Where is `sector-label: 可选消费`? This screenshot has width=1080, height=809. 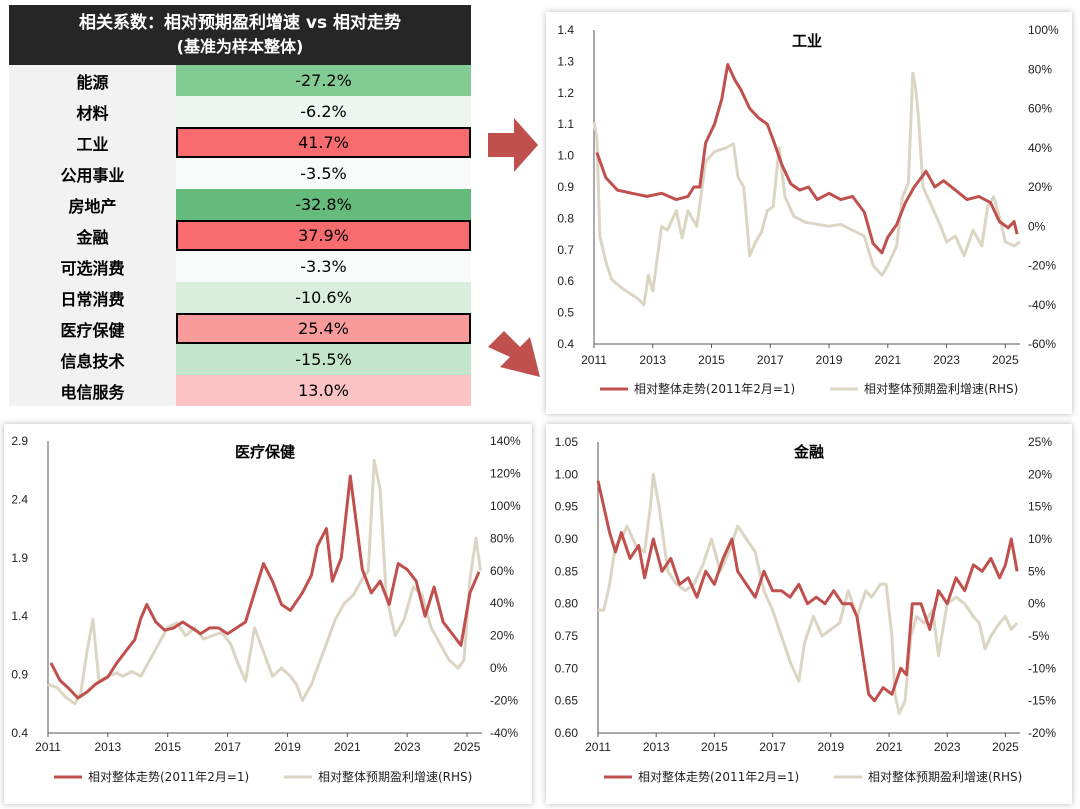
sector-label: 可选消费 is located at coordinates (92, 266).